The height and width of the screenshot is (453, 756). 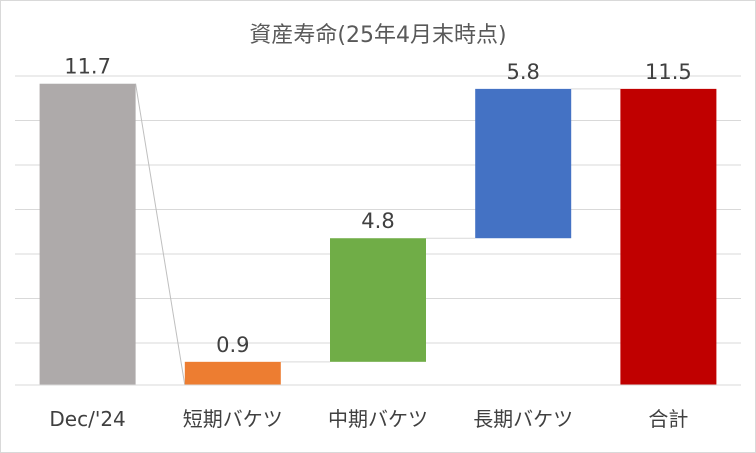 I want to click on category-label: 短期バケツ, so click(x=233, y=419).